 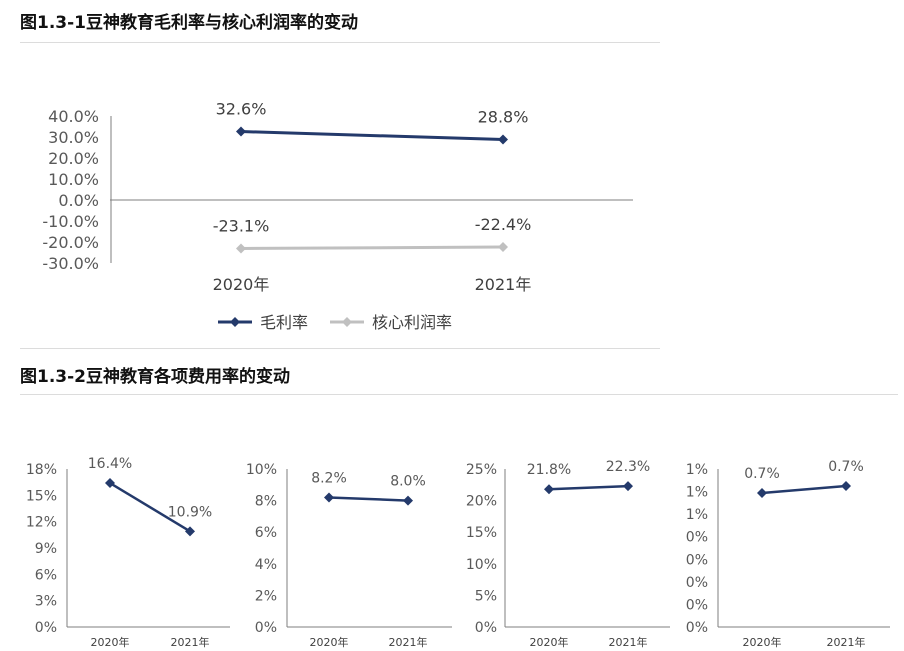 I want to click on small-chart-y-tick: 12%, so click(x=41, y=523).